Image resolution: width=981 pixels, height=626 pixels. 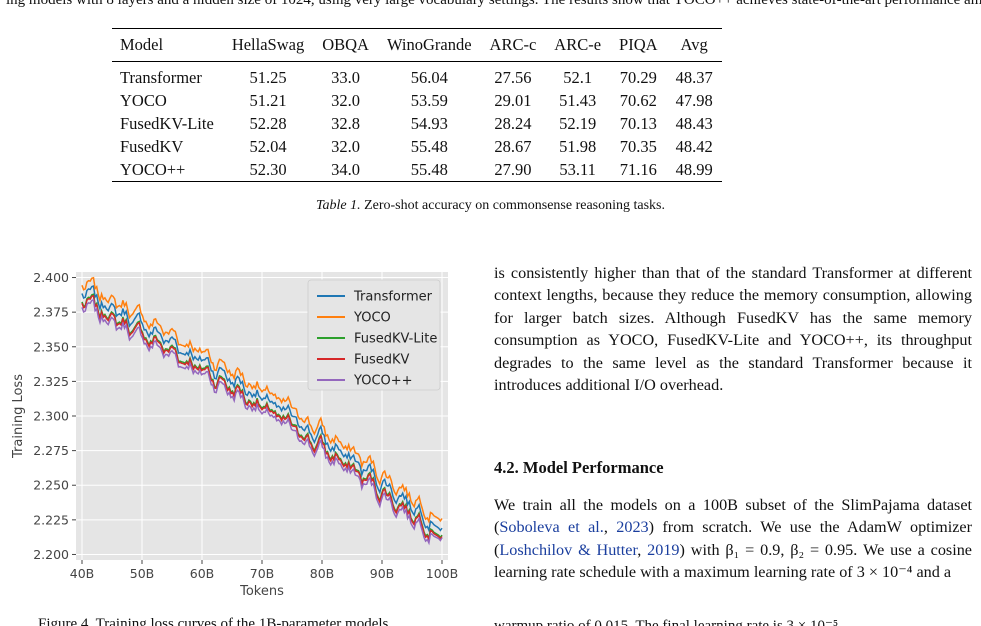 I want to click on legend-entry: YOCO, so click(x=372, y=318).